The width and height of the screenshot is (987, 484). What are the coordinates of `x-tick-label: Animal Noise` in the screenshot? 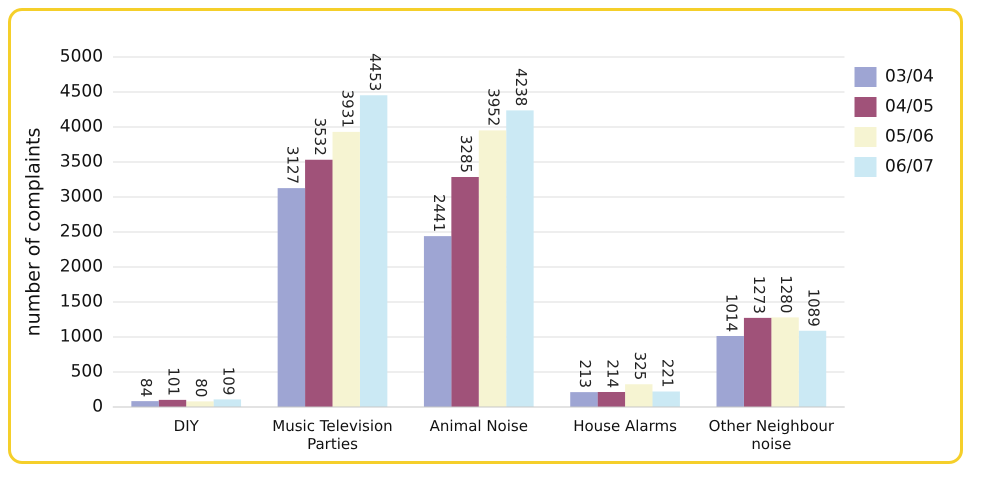 It's located at (479, 425).